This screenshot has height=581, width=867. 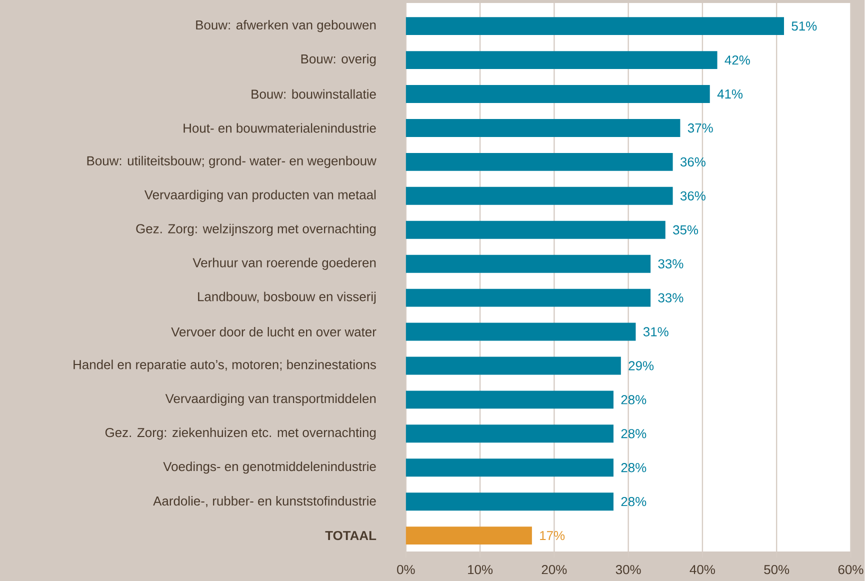 What do you see at coordinates (273, 331) in the screenshot?
I see `y-tick-label: Vervoer door de lucht en over water` at bounding box center [273, 331].